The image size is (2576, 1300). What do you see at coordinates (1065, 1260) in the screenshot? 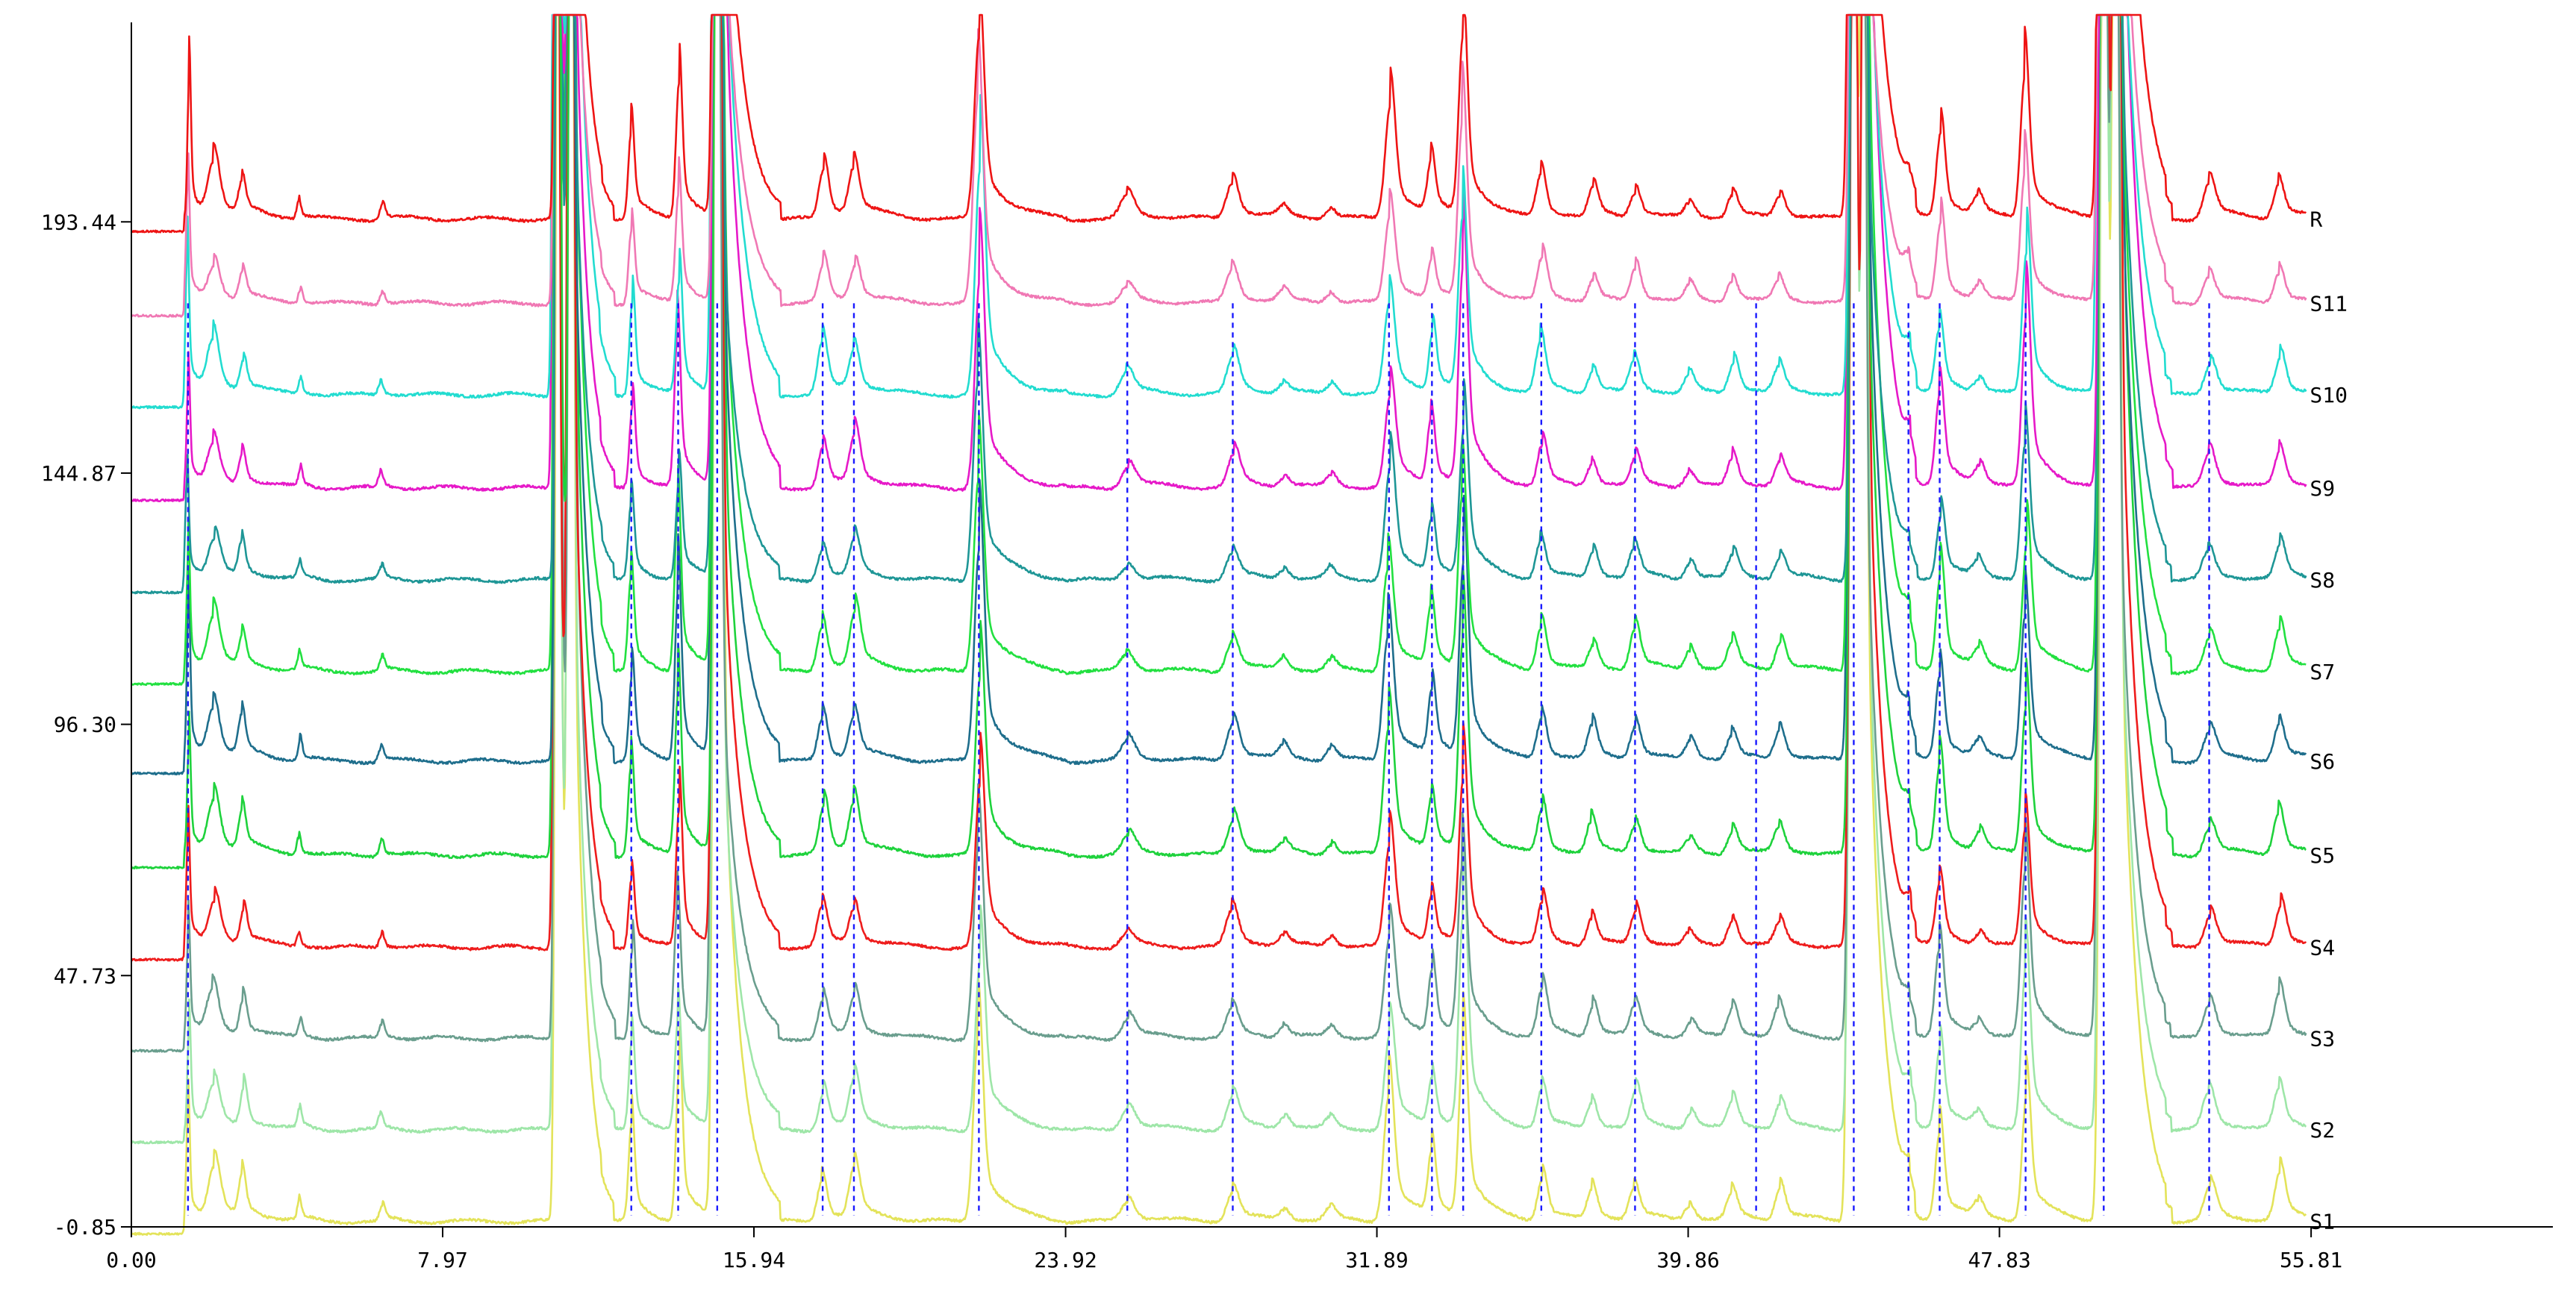
I see `x-tick-label: 23.92` at bounding box center [1065, 1260].